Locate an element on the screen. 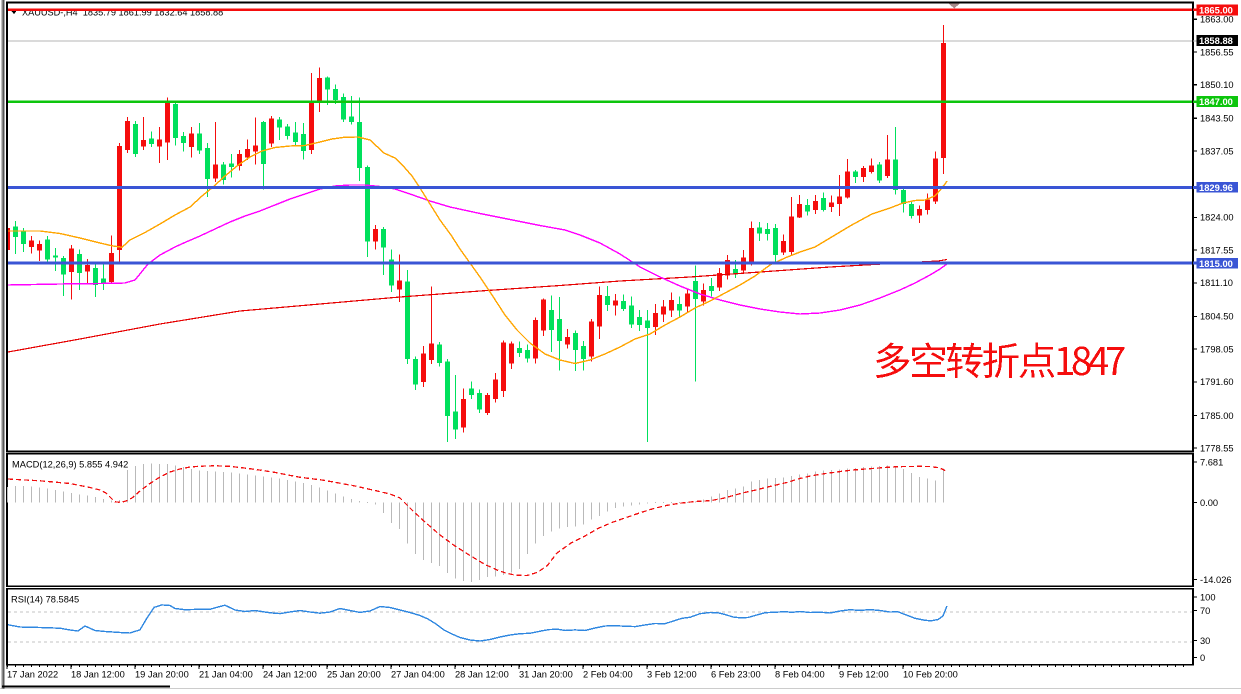  svg-text: 25 Jan 20:00 is located at coordinates (354, 675).